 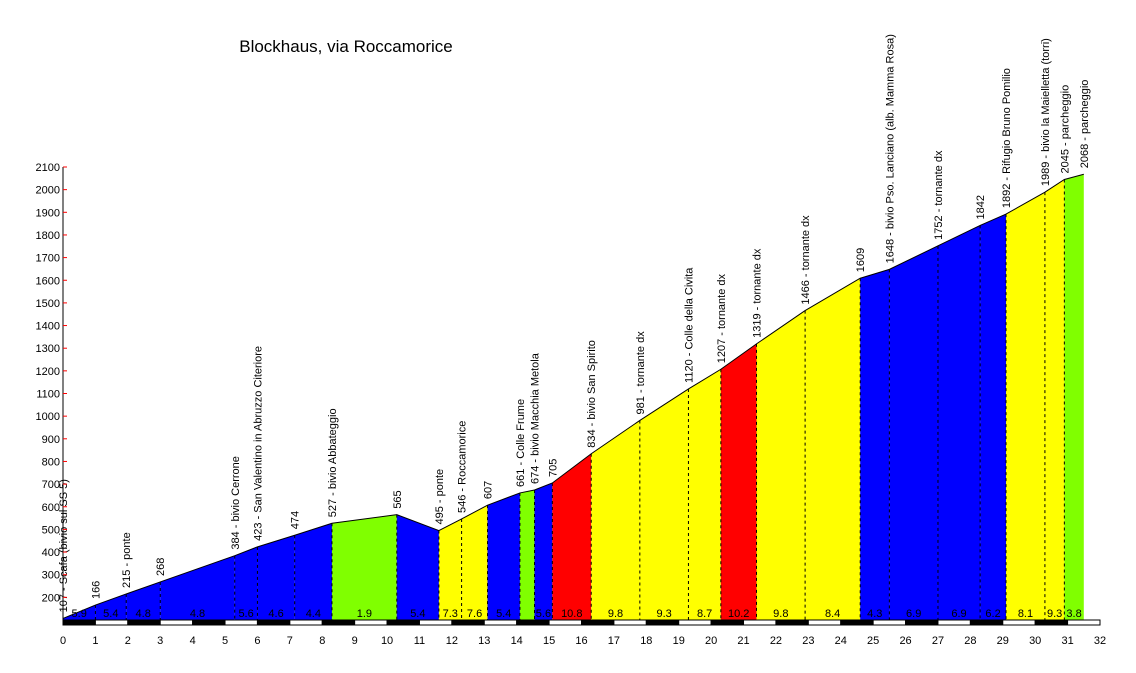 I want to click on x-tick-label: 1, so click(x=95, y=641).